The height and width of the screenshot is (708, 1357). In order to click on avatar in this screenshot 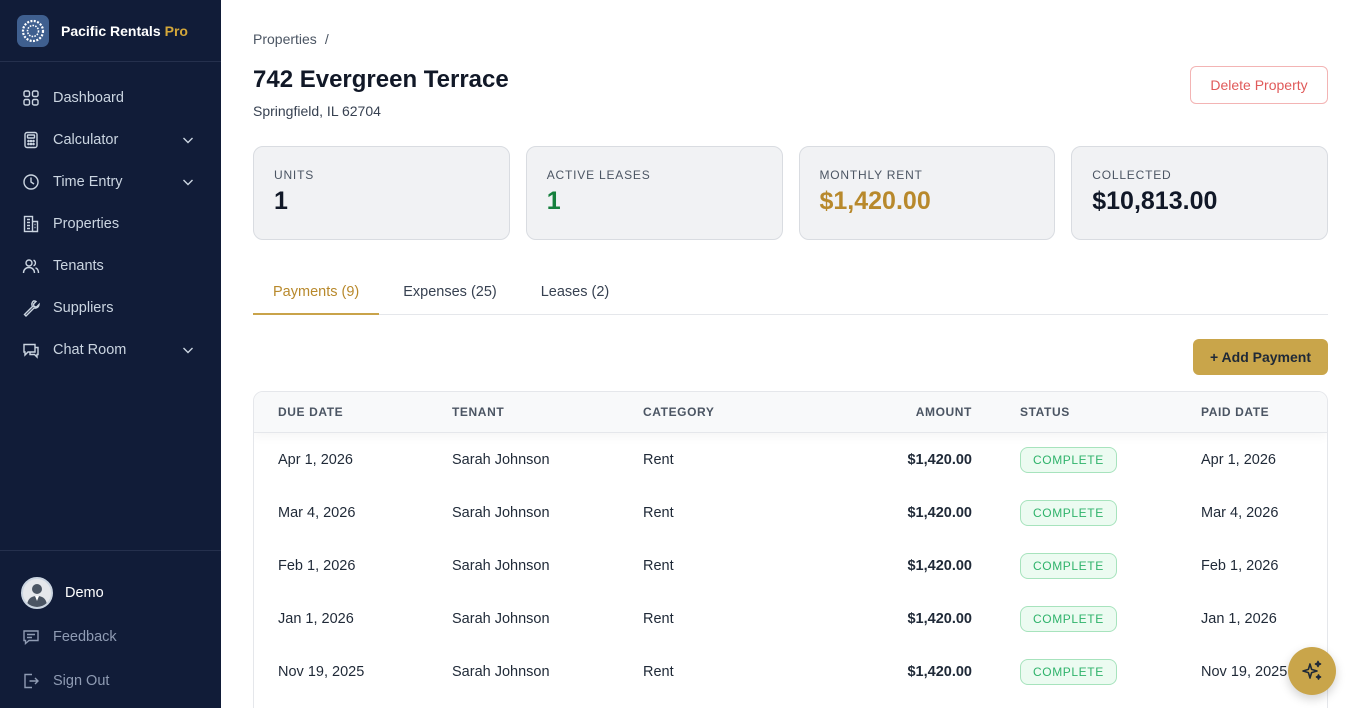, I will do `click(37, 593)`.